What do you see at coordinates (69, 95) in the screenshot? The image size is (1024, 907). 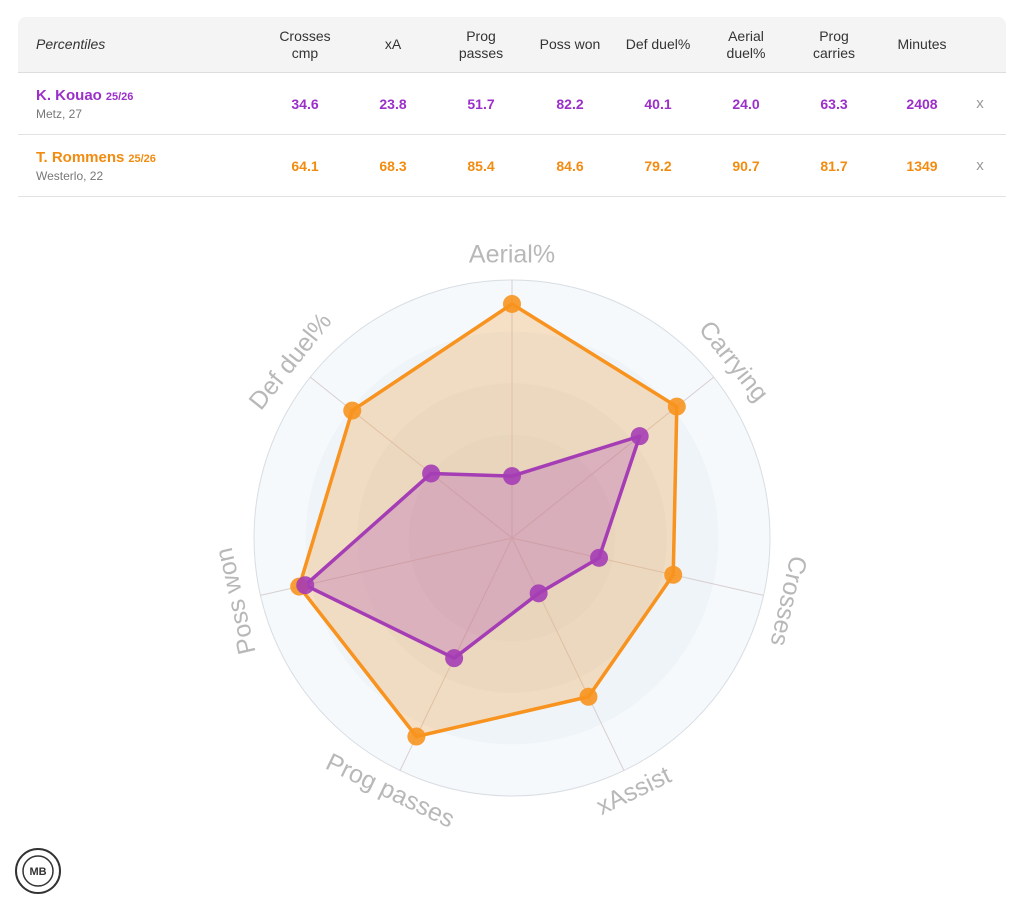 I see `name: K. Kouao` at bounding box center [69, 95].